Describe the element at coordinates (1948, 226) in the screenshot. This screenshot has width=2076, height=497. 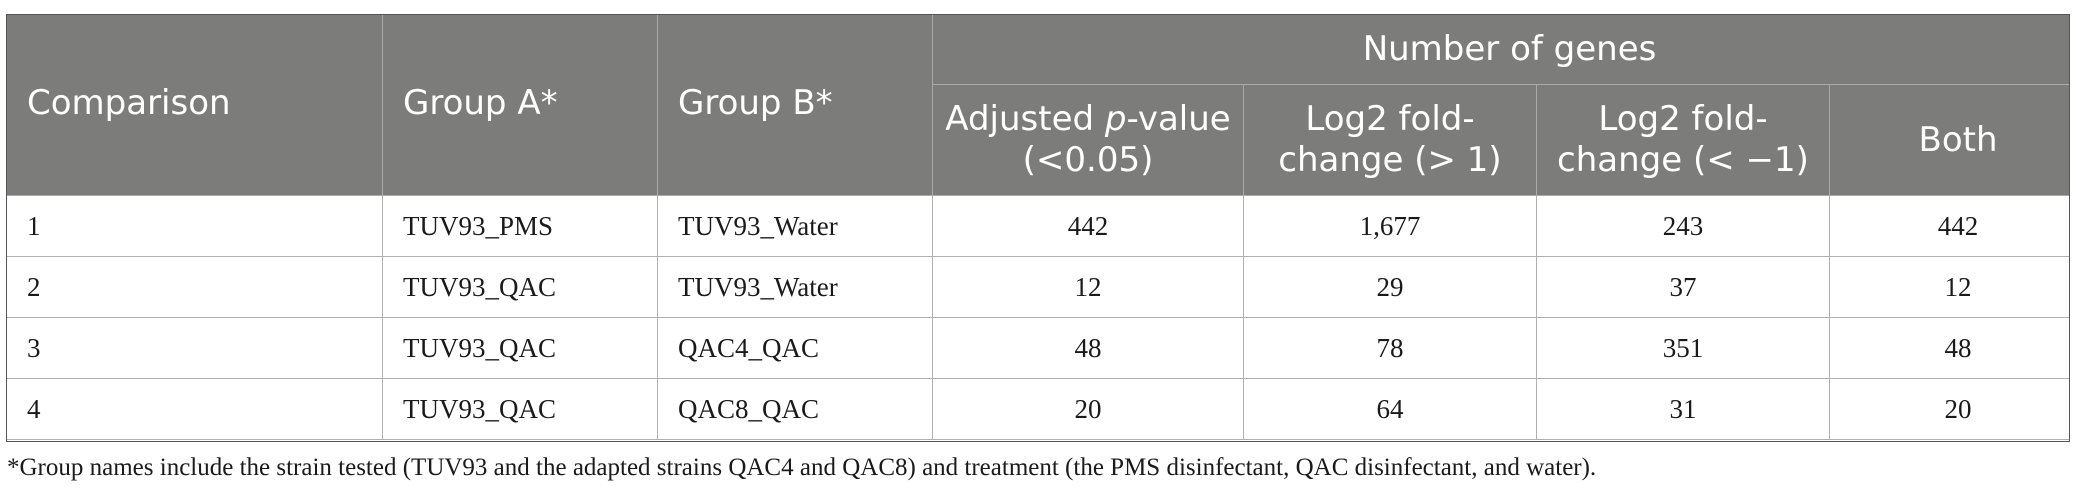
I see `cell-both: 442` at that location.